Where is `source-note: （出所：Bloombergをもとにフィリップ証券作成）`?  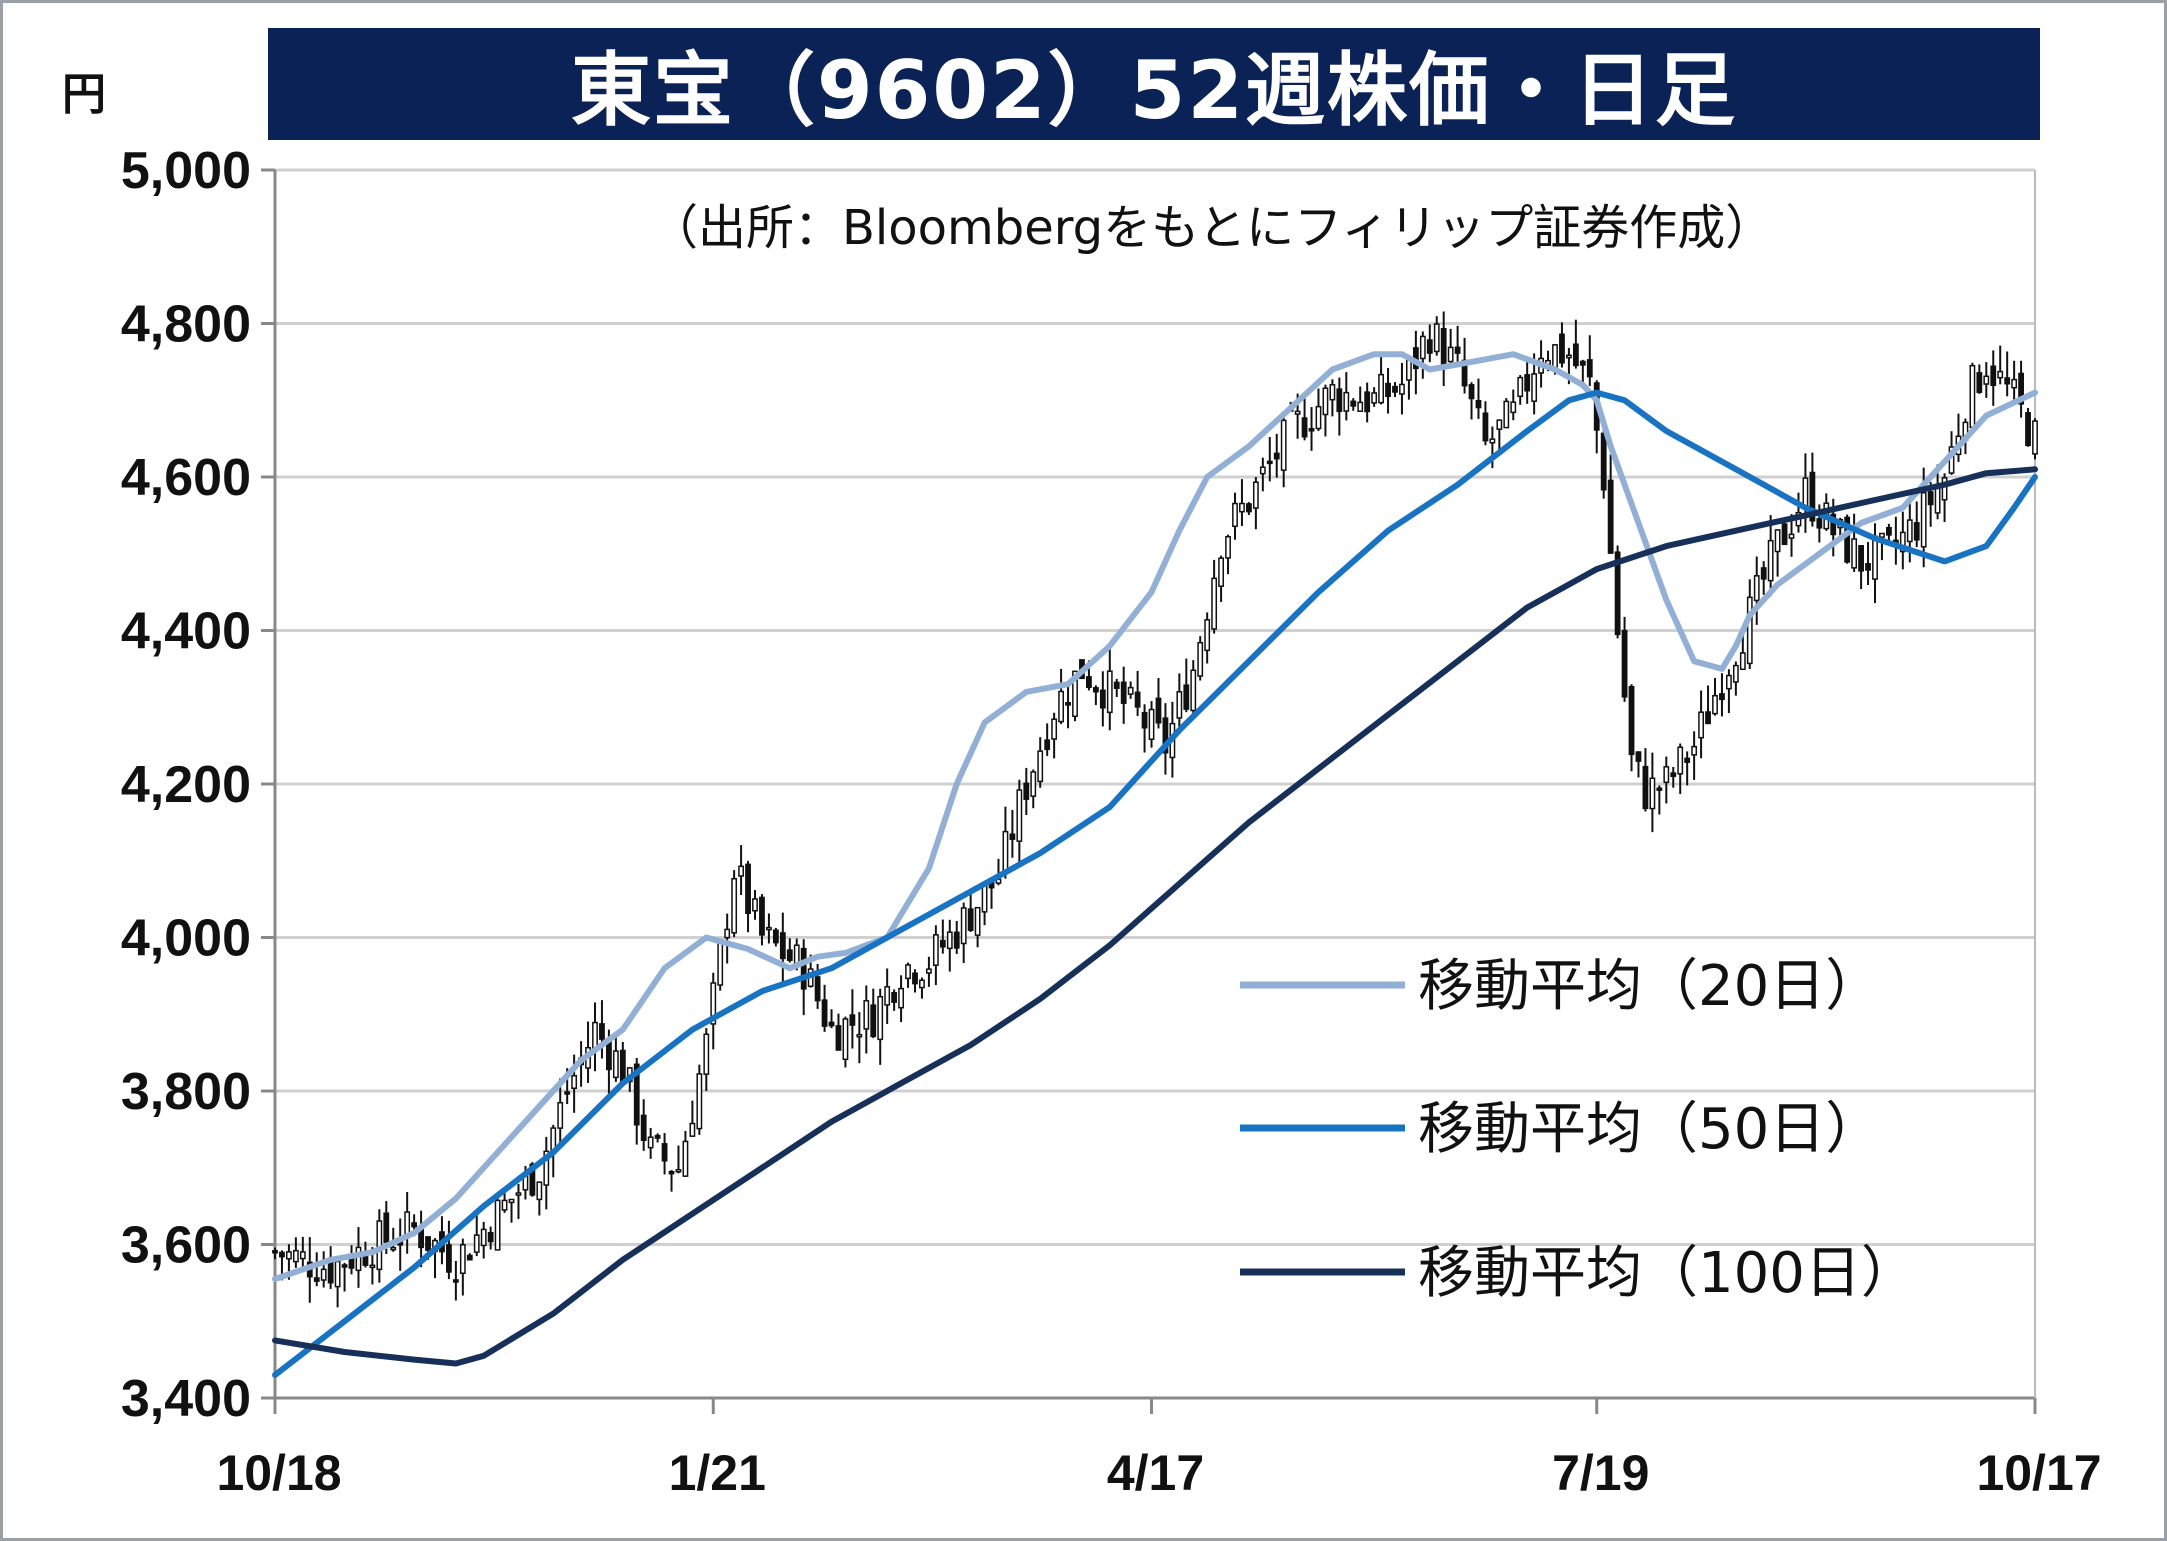
source-note: （出所：Bloombergをもとにフィリップ証券作成） is located at coordinates (1212, 228).